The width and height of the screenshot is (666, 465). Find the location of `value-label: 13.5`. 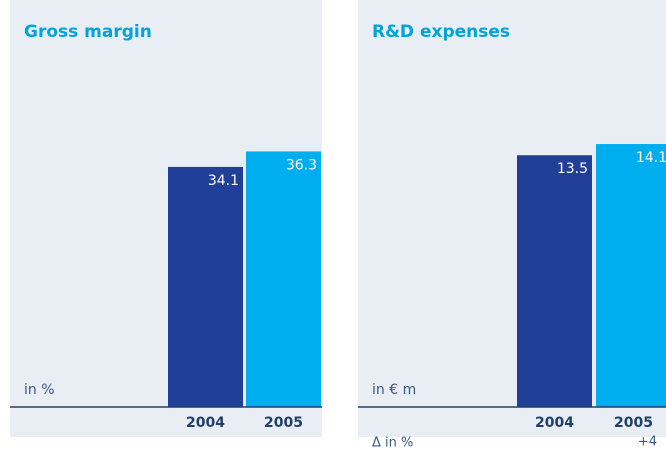

value-label: 13.5 is located at coordinates (572, 169).